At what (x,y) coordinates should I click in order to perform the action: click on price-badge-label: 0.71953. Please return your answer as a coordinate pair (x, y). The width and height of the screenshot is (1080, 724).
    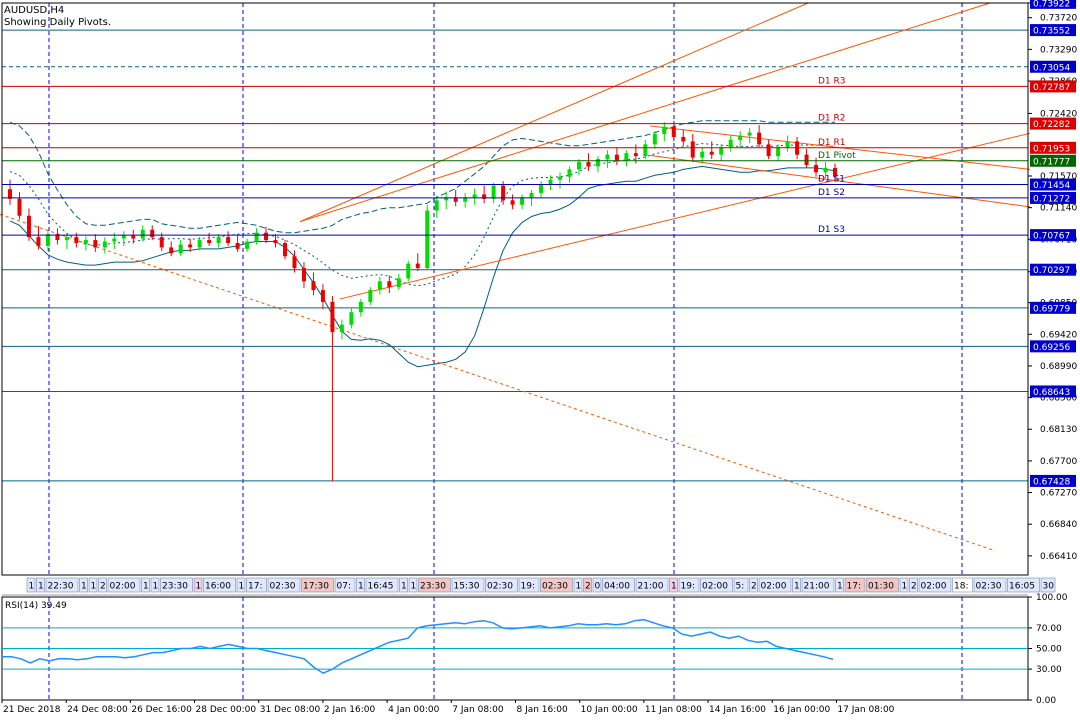
    Looking at the image, I should click on (1051, 149).